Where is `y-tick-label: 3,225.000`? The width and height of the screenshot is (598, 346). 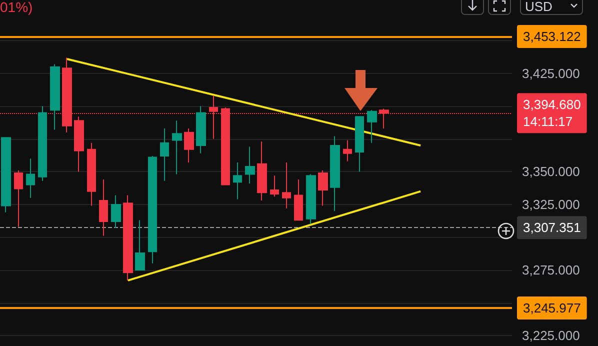
y-tick-label: 3,225.000 is located at coordinates (551, 336).